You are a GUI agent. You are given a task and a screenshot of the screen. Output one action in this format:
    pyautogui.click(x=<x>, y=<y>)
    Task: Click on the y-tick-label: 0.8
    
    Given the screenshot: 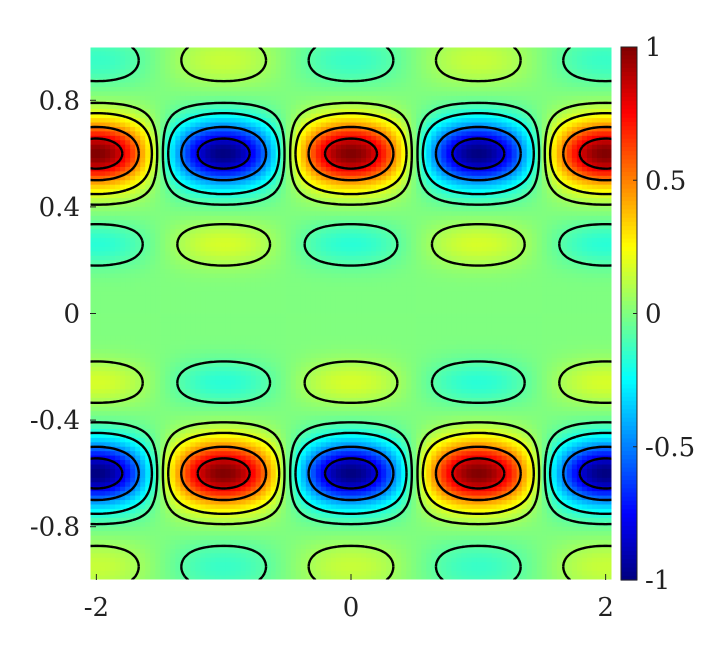 What is the action you would take?
    pyautogui.click(x=59, y=101)
    